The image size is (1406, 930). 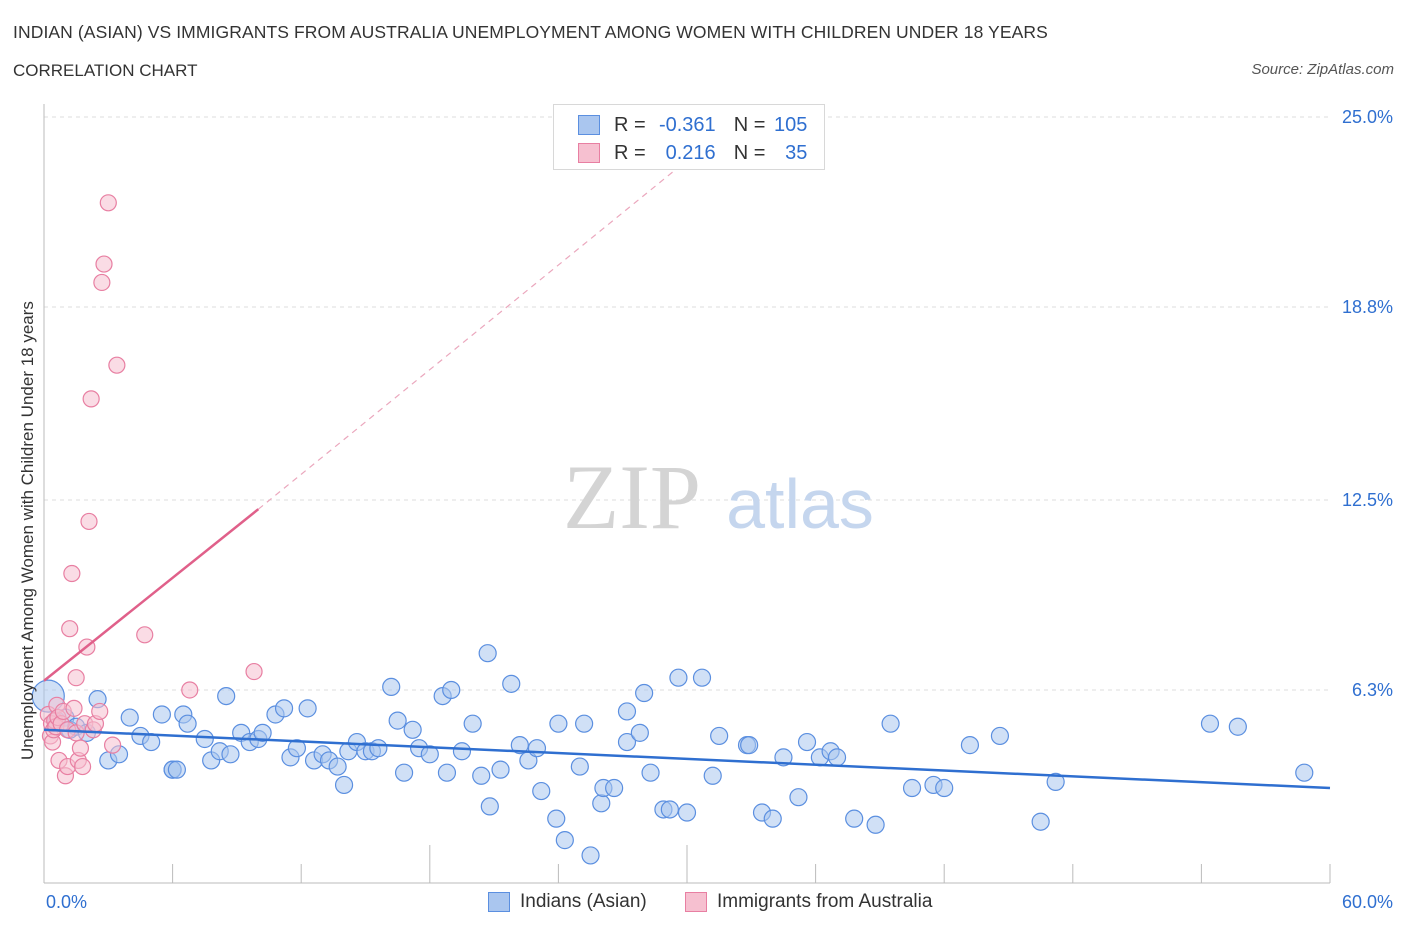 What do you see at coordinates (825, 901) in the screenshot?
I see `immigrants-legend-label: Immigrants from Australia` at bounding box center [825, 901].